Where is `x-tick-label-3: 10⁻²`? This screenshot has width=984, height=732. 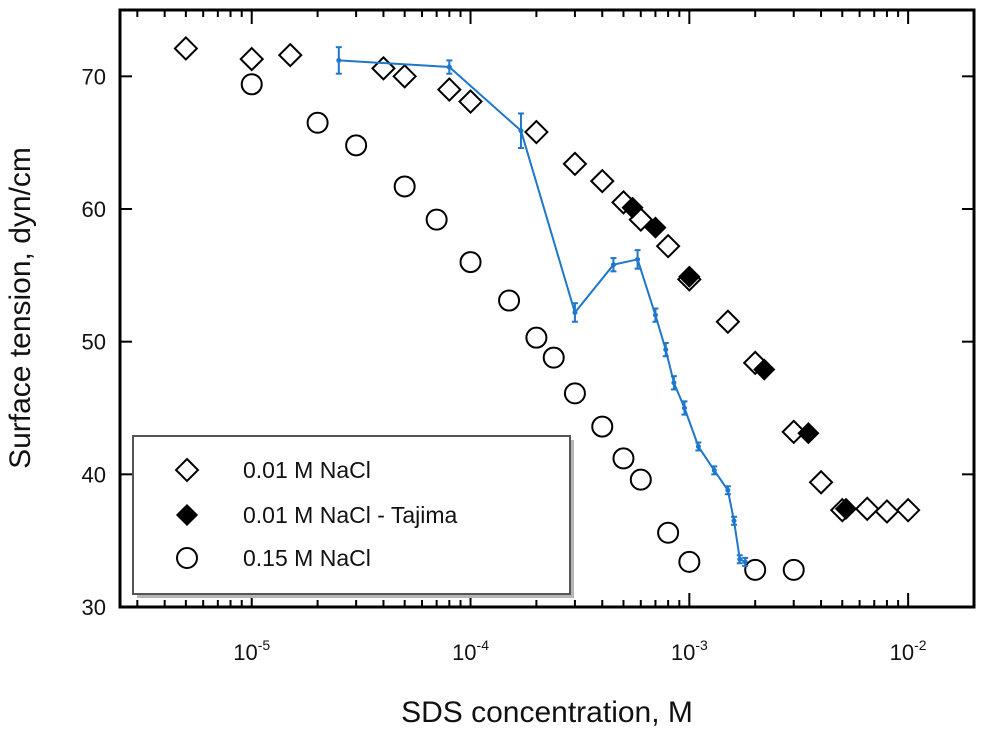
x-tick-label-3: 10⁻² is located at coordinates (908, 651).